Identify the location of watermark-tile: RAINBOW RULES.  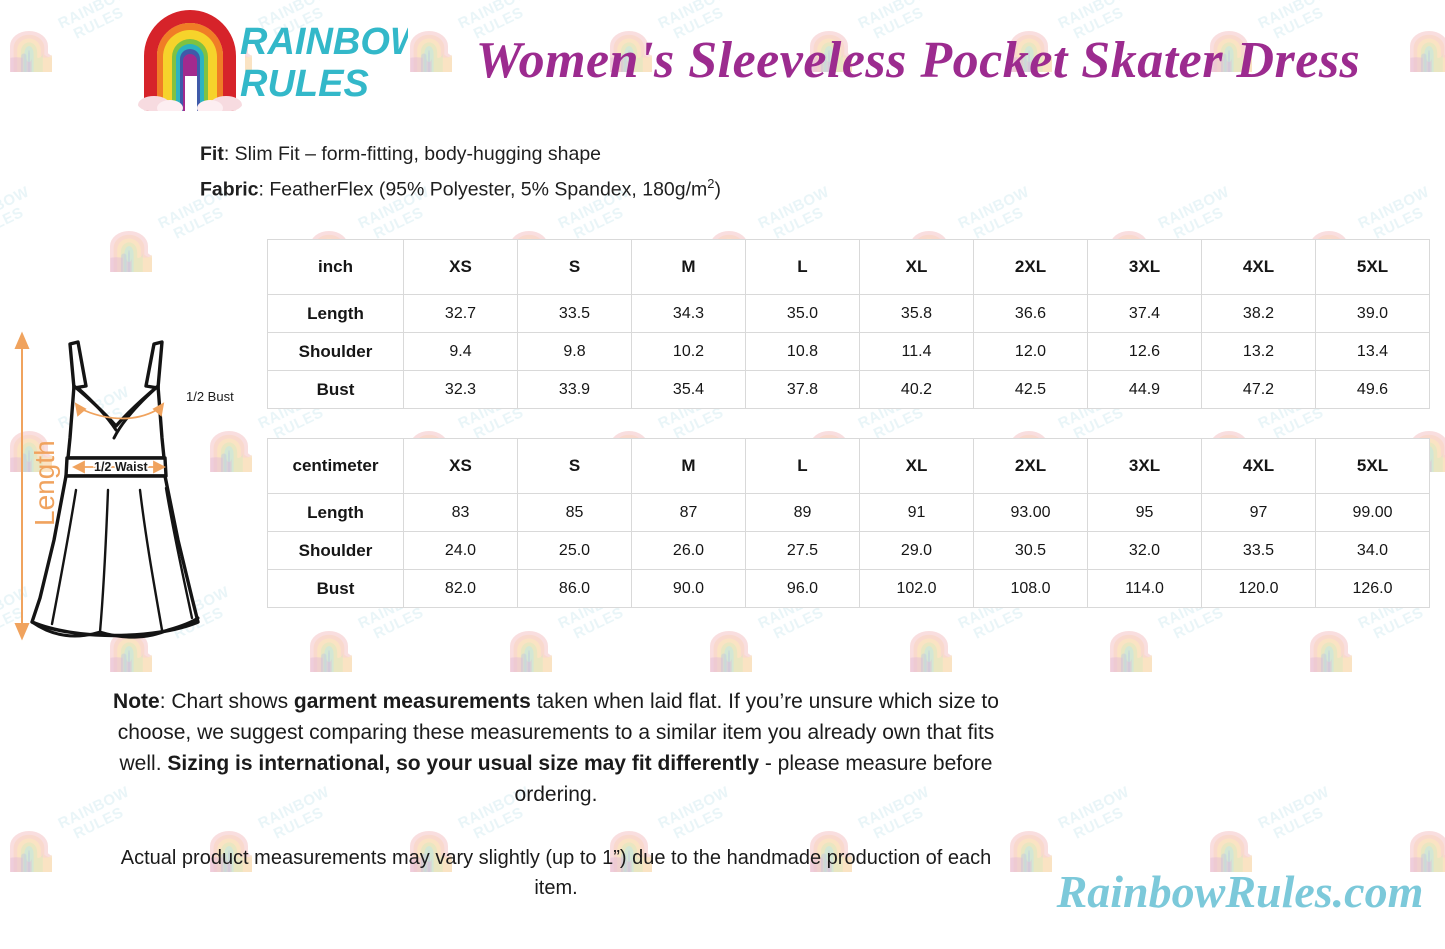
(1372, 691).